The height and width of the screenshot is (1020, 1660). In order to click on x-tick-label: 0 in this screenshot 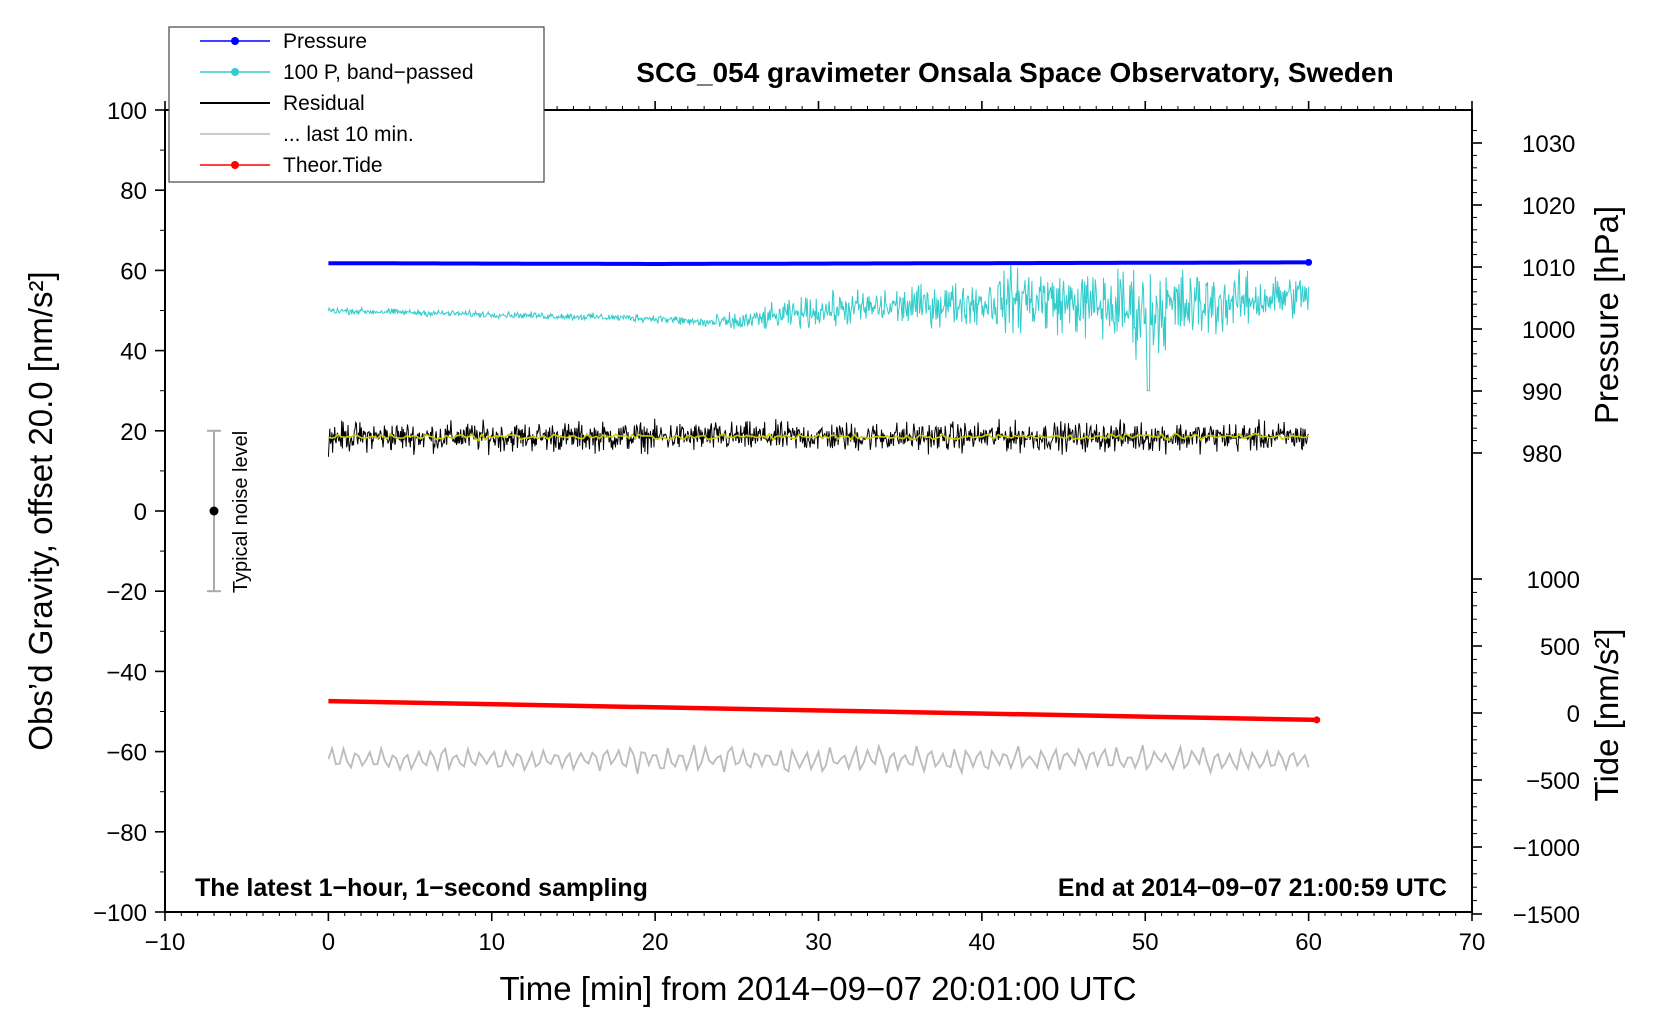, I will do `click(328, 942)`.